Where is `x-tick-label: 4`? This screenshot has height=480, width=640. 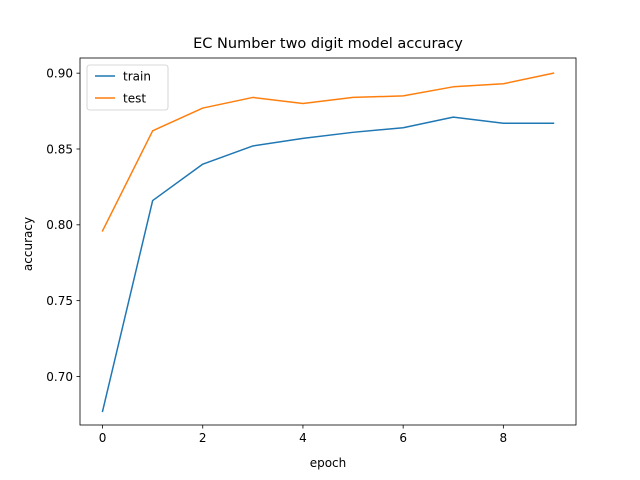
x-tick-label: 4 is located at coordinates (303, 438).